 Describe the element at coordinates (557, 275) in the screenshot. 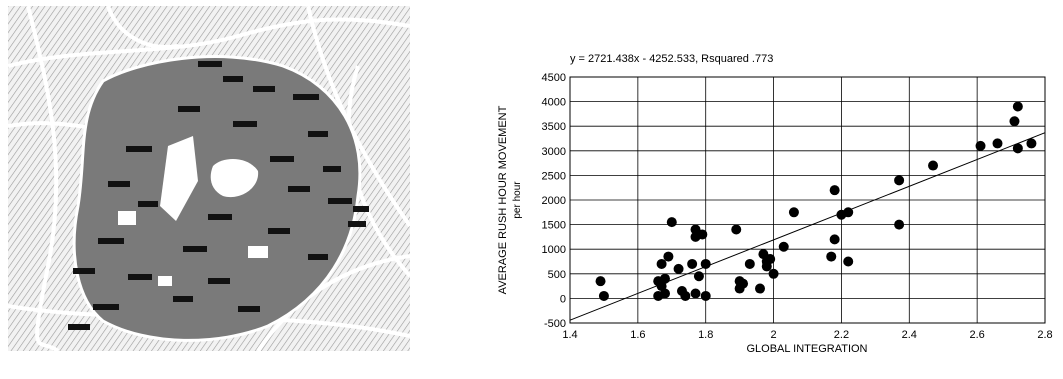

I see `y-tick-label: 500` at that location.